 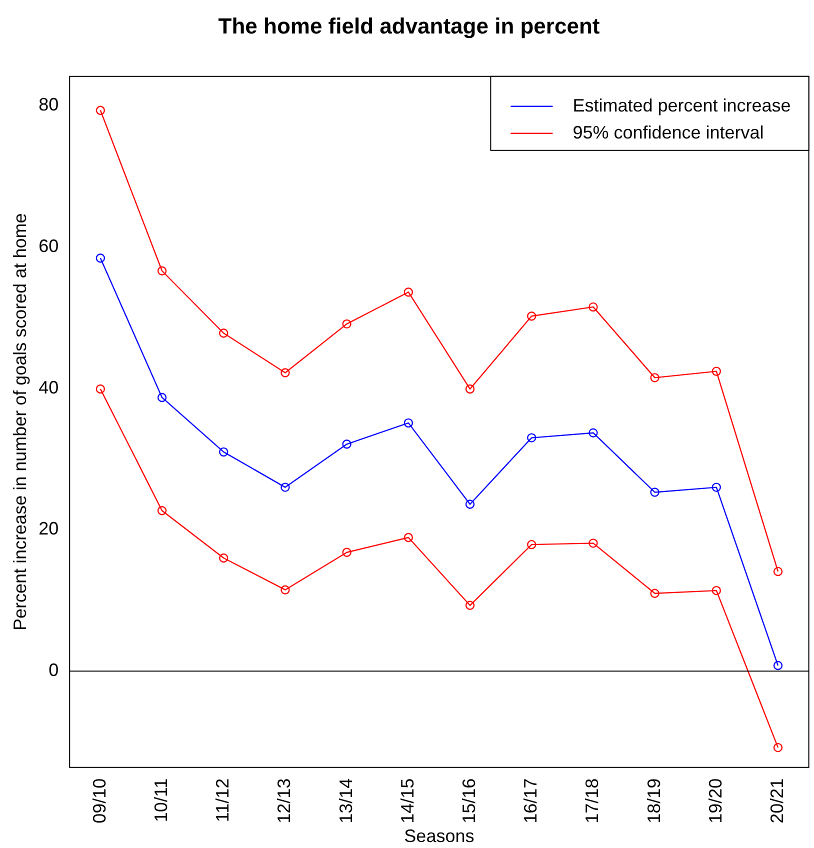 What do you see at coordinates (776, 801) in the screenshot?
I see `x-tick-label: 20/21` at bounding box center [776, 801].